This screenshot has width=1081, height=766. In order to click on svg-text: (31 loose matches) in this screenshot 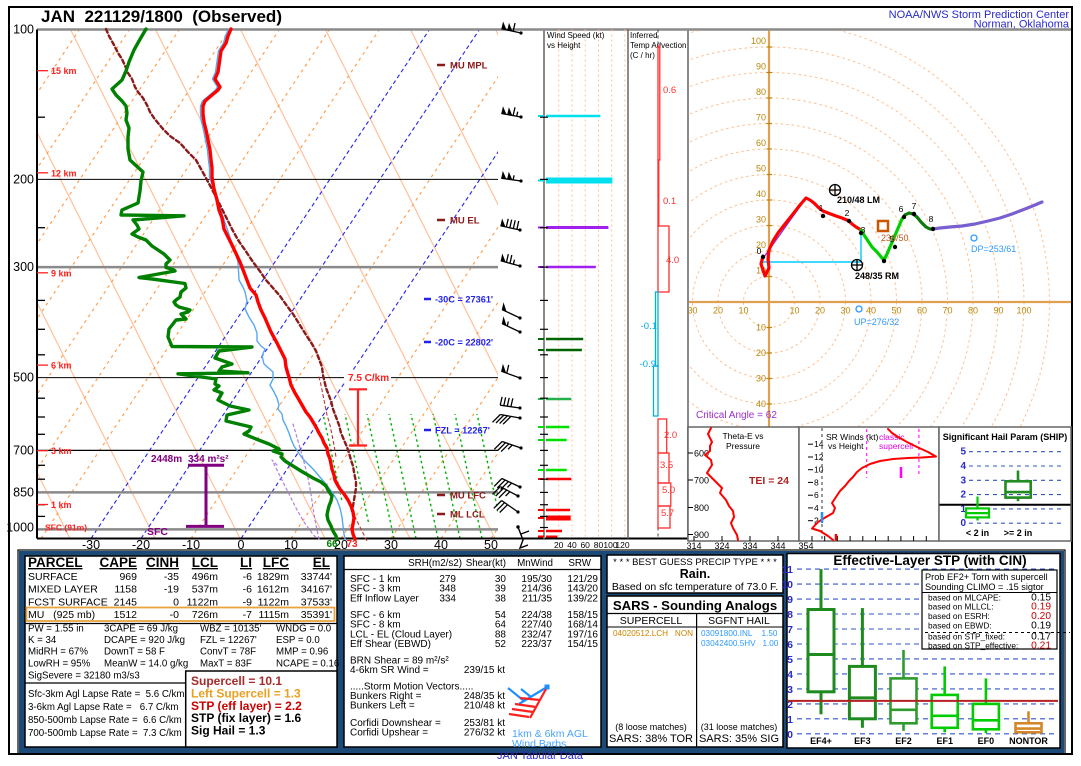, I will do `click(739, 727)`.